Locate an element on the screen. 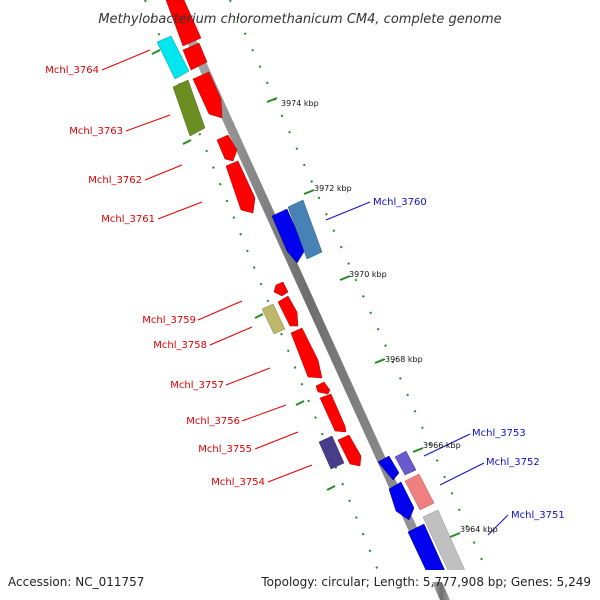 Image resolution: width=600 pixels, height=600 pixels. gene-label-3751: Mchl_3751 is located at coordinates (538, 515).